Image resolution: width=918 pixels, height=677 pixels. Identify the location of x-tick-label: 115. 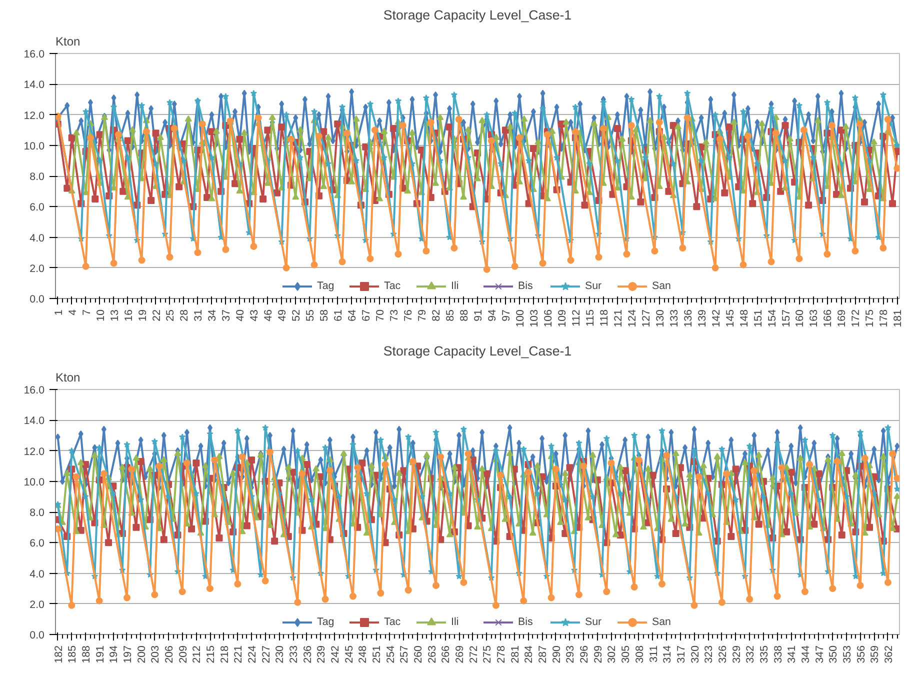
(590, 317).